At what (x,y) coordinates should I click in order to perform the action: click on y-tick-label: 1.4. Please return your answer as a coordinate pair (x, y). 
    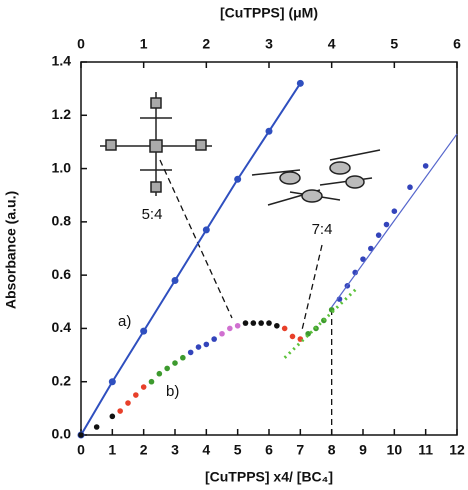
    Looking at the image, I should click on (62, 61).